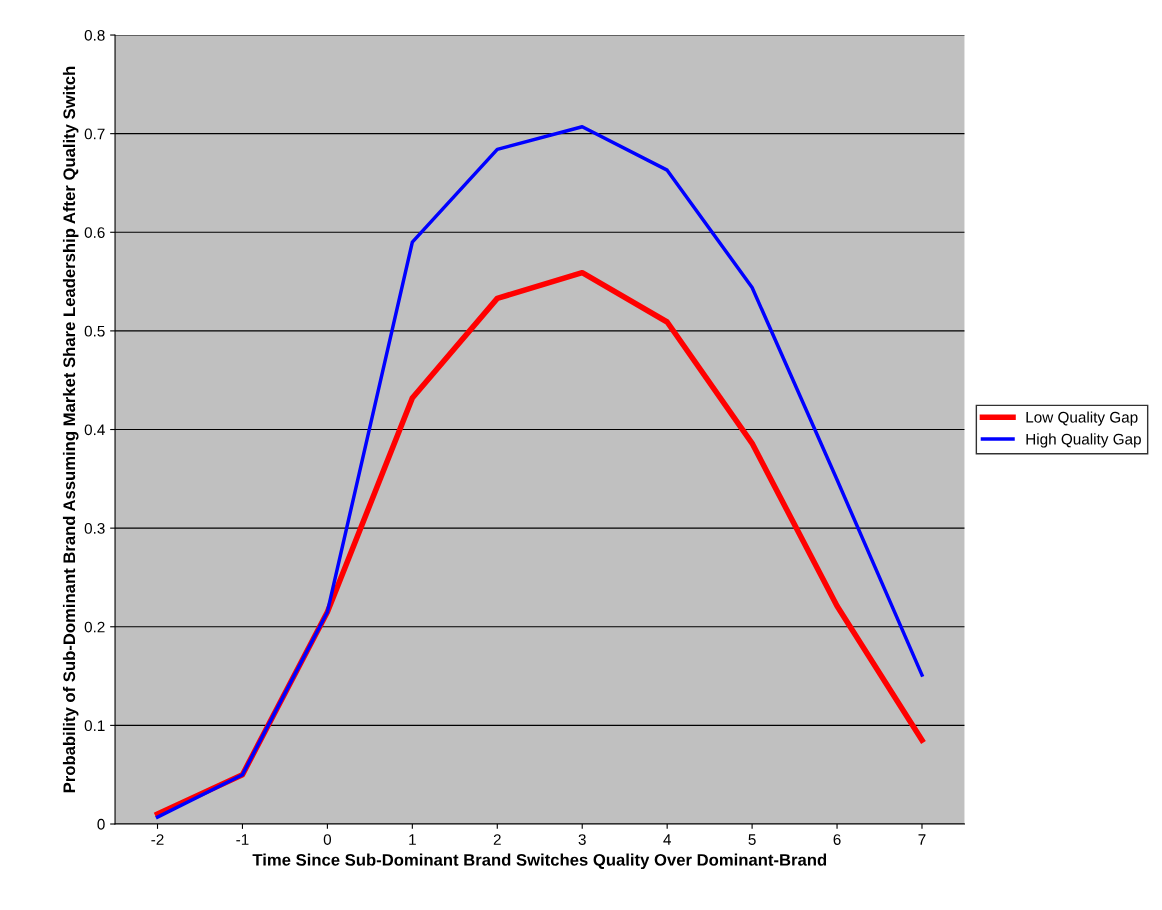 The width and height of the screenshot is (1162, 910). What do you see at coordinates (327, 839) in the screenshot?
I see `x-tick-label: 0` at bounding box center [327, 839].